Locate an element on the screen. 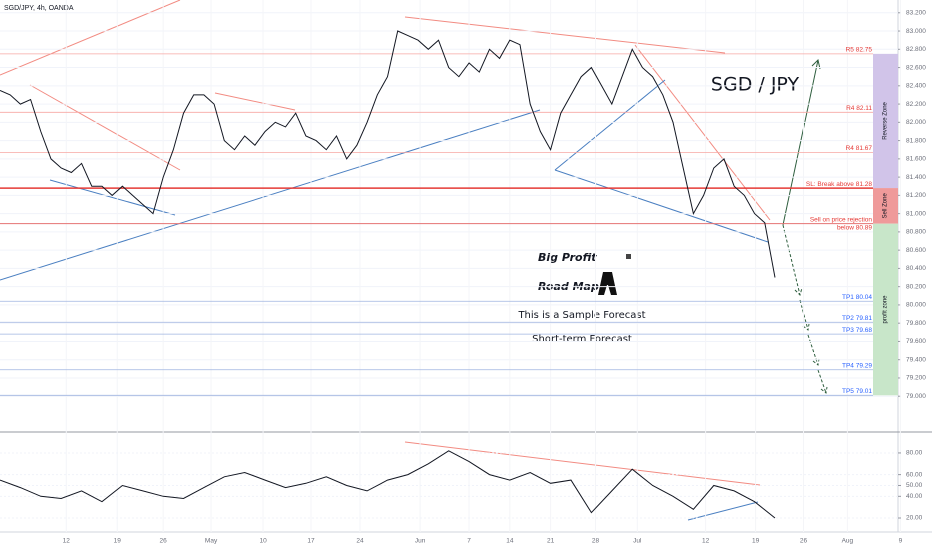 Image resolution: width=932 pixels, height=550 pixels. y-tick-label: 20.00 is located at coordinates (914, 518).